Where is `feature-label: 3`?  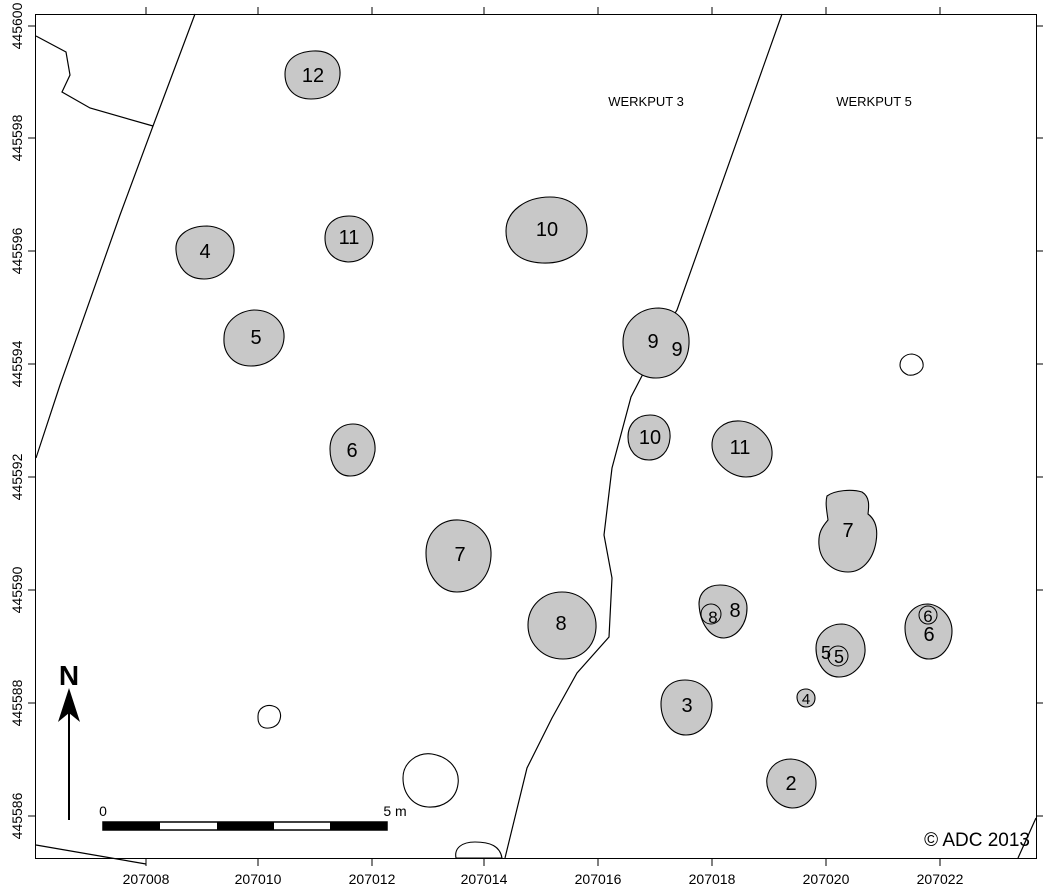 feature-label: 3 is located at coordinates (686, 706).